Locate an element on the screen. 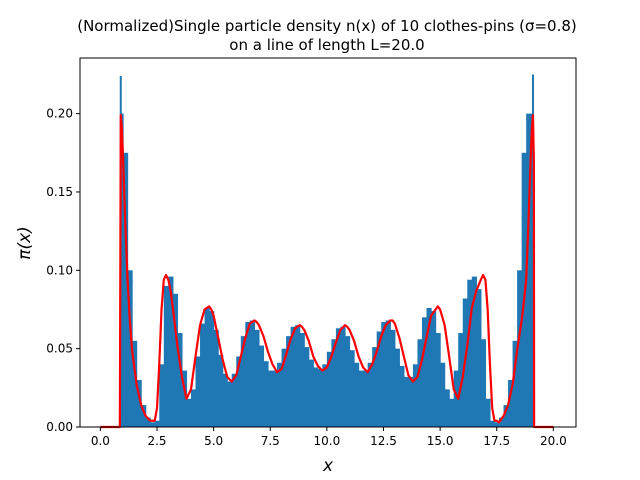  x-tick-label: 10.0 is located at coordinates (327, 441).